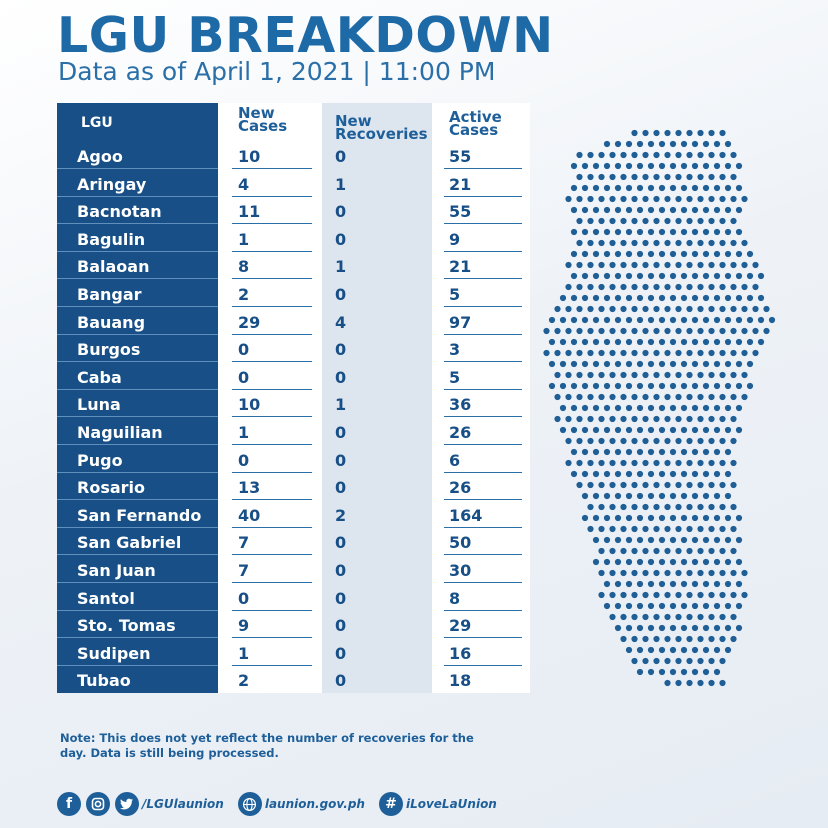  I want to click on twitter-icon, so click(127, 804).